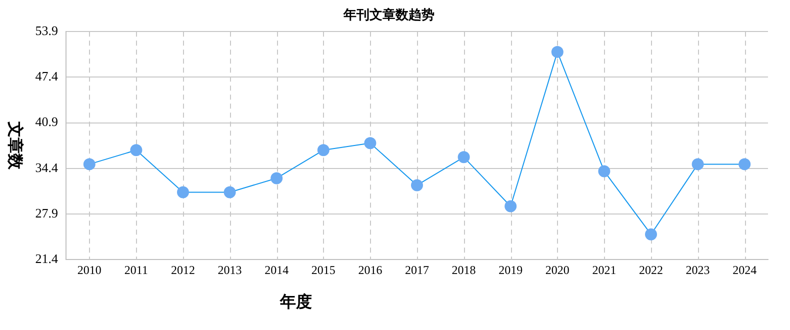  What do you see at coordinates (89, 269) in the screenshot?
I see `x-tick-label: 2010` at bounding box center [89, 269].